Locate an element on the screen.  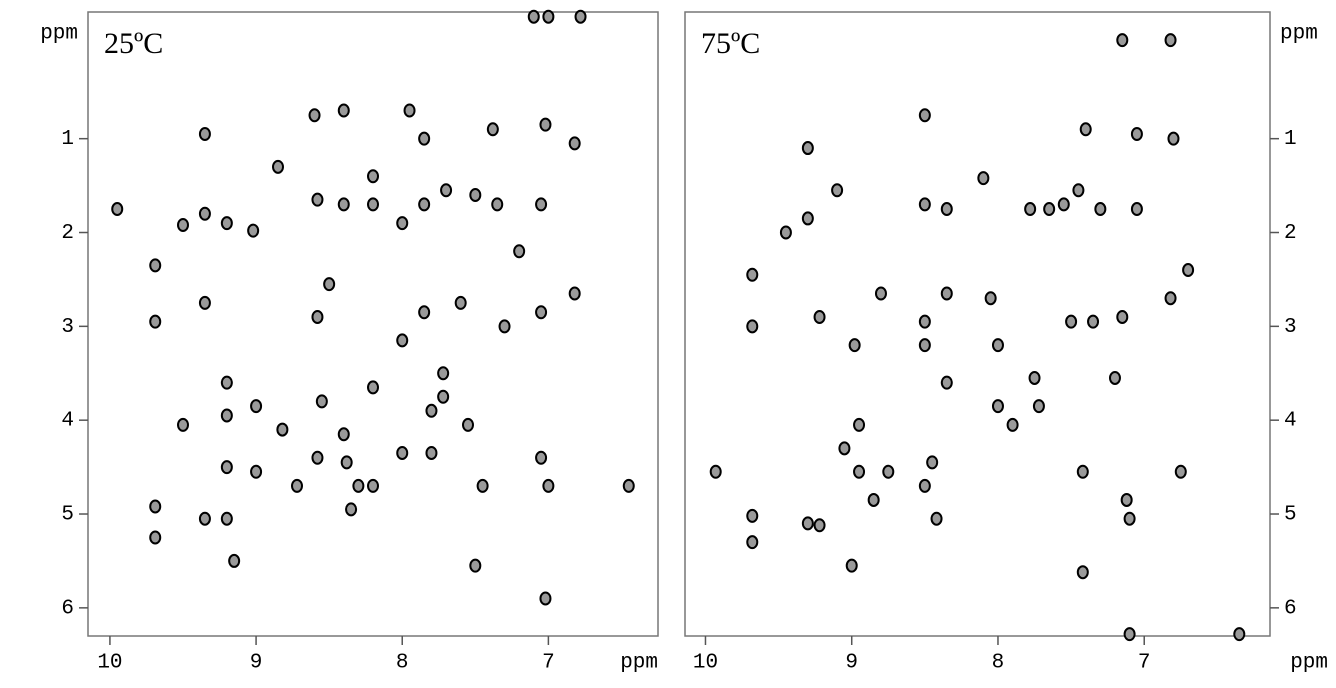
x-tick-label: 10 is located at coordinates (109, 663).